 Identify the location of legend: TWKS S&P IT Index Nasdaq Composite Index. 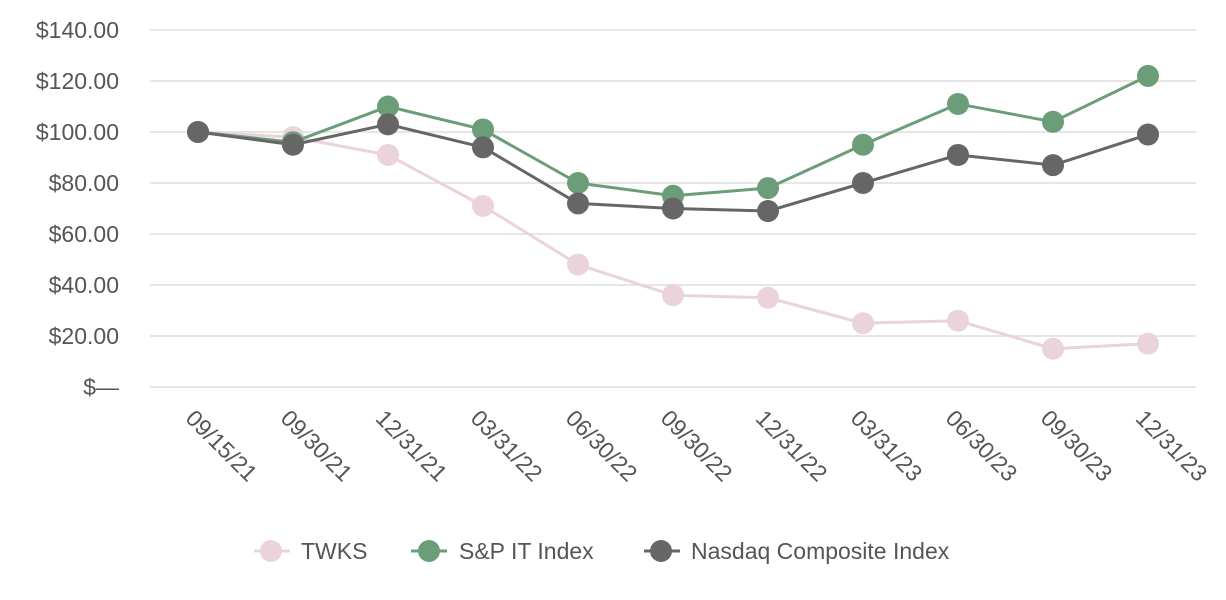
(602, 551).